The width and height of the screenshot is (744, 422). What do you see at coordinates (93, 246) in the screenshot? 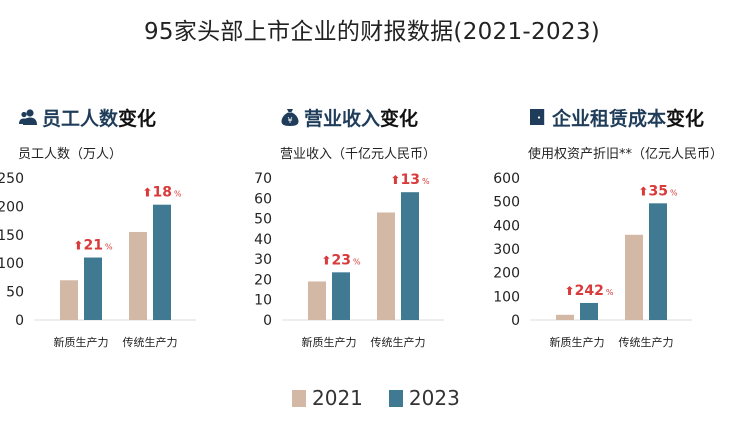
I see `growth-label: ⬆21%` at bounding box center [93, 246].